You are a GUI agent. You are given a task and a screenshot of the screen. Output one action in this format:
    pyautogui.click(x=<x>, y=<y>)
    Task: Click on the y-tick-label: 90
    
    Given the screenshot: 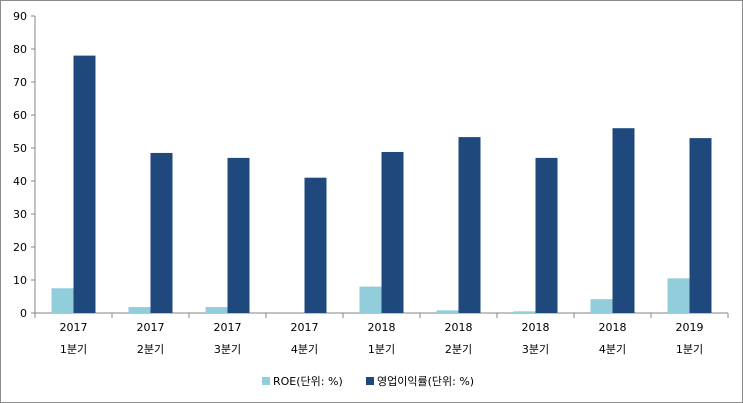 What is the action you would take?
    pyautogui.click(x=20, y=16)
    